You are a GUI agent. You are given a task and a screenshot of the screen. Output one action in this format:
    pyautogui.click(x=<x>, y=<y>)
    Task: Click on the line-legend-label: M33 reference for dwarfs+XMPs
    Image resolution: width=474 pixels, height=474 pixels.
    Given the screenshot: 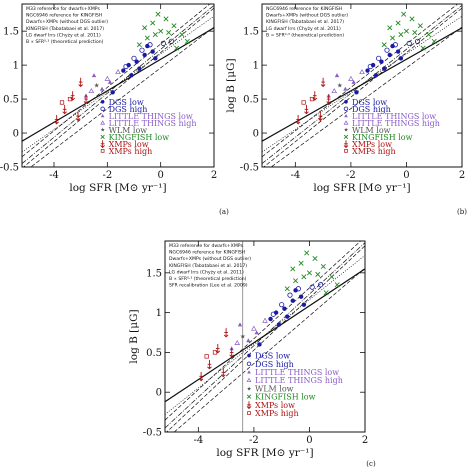 What is the action you would take?
    pyautogui.click(x=63, y=9)
    